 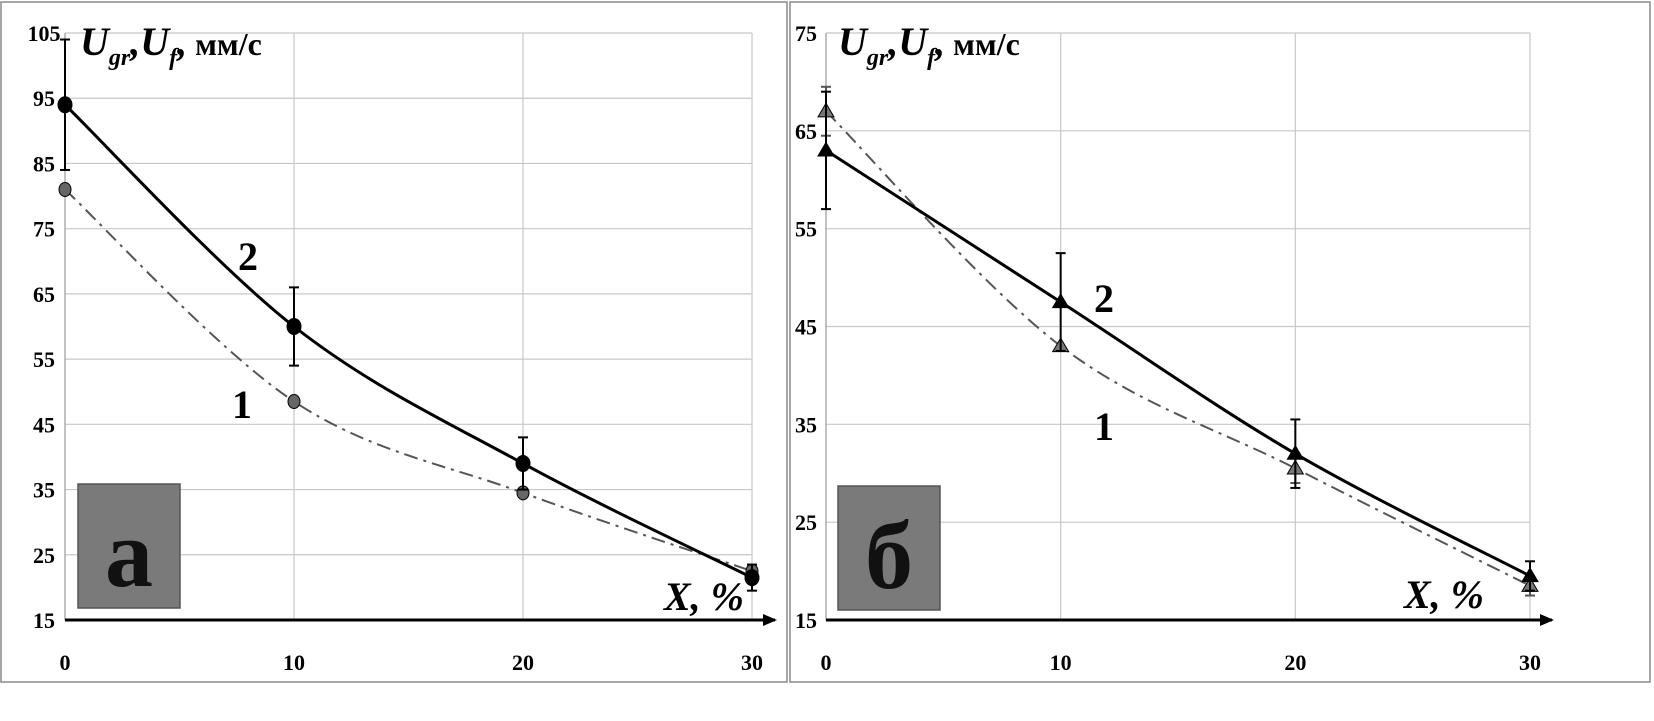 What do you see at coordinates (44, 163) in the screenshot?
I see `y-tick-label: 85` at bounding box center [44, 163].